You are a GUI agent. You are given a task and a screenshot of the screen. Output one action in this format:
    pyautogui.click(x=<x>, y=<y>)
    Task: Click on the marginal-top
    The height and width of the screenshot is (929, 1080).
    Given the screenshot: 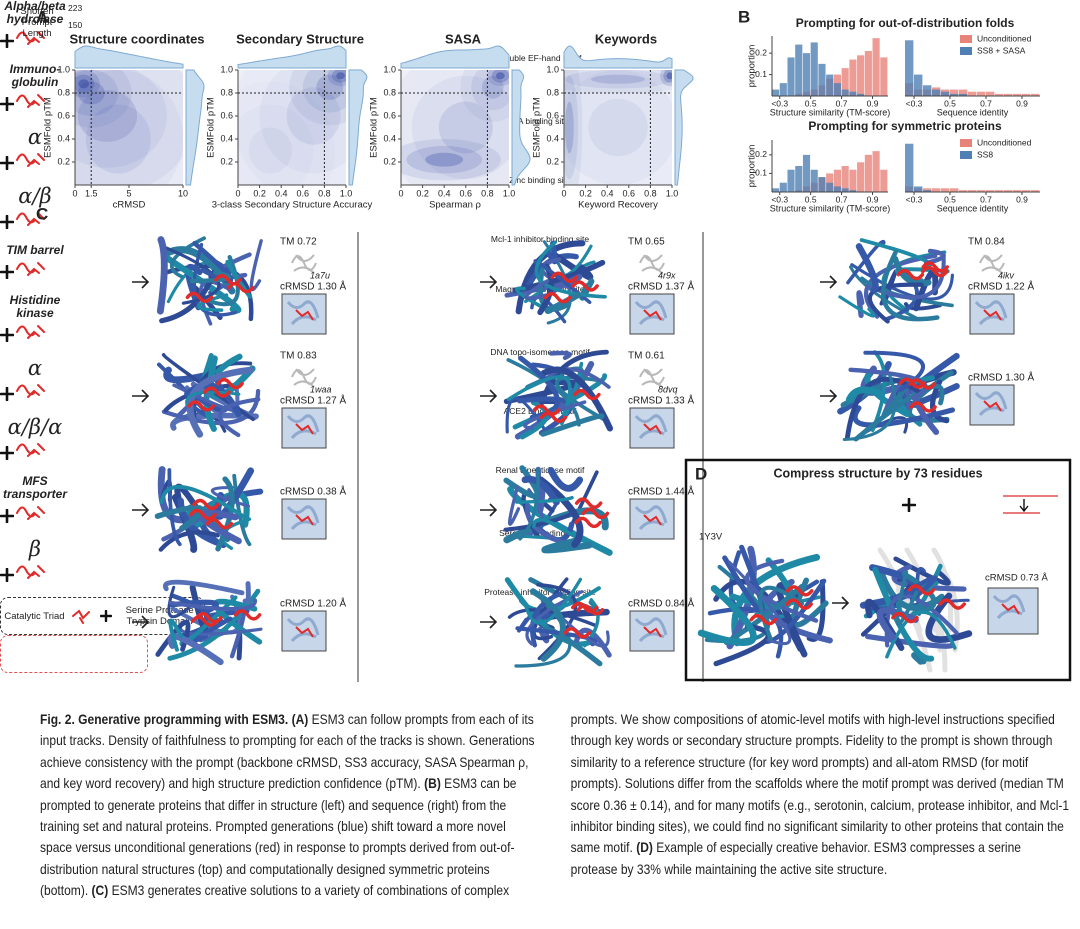 What is the action you would take?
    pyautogui.click(x=455, y=57)
    